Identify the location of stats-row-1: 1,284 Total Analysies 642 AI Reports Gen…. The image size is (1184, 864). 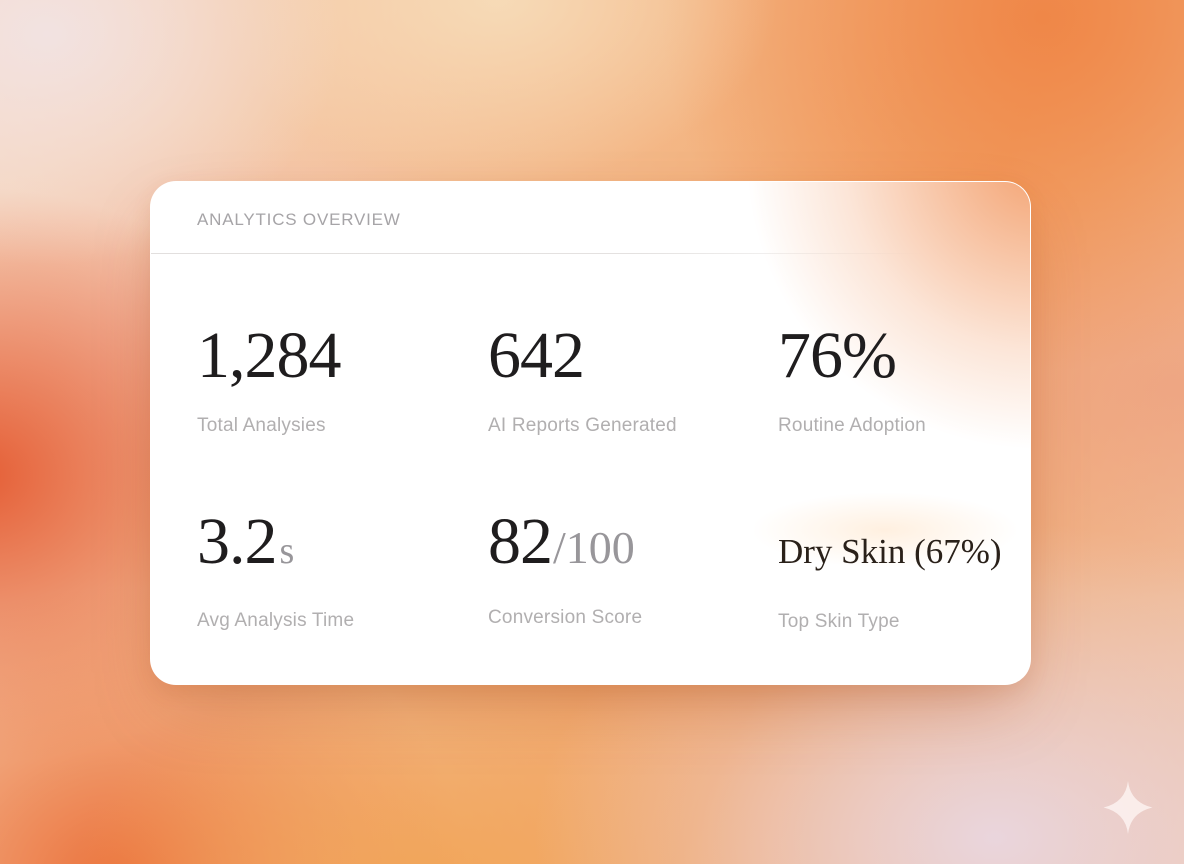
(598, 380).